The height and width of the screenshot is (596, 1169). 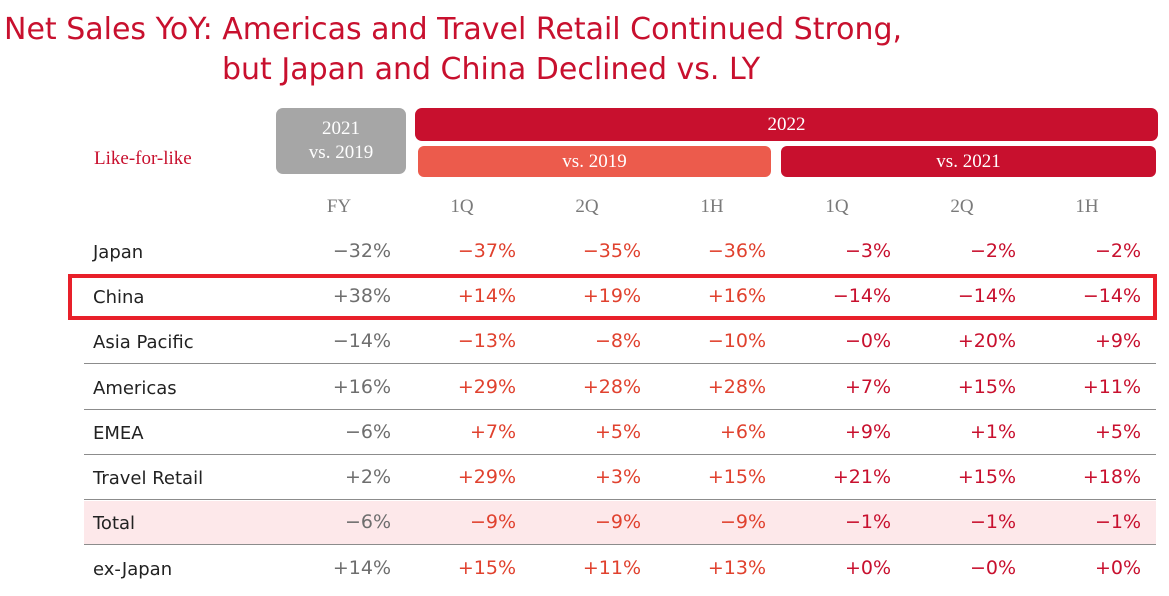 I want to click on table-row: Americas +16% +29% +28% +28% +7% +15% +11%, so click(x=620, y=388).